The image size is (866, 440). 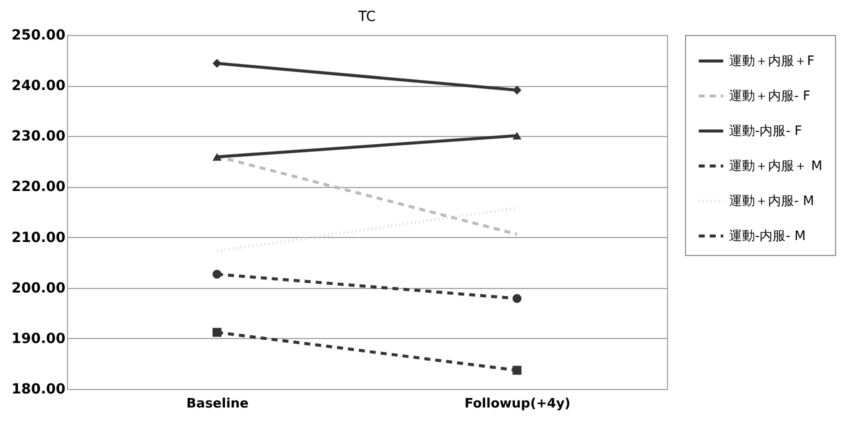 I want to click on y-tick-label: 180.00, so click(x=38, y=390).